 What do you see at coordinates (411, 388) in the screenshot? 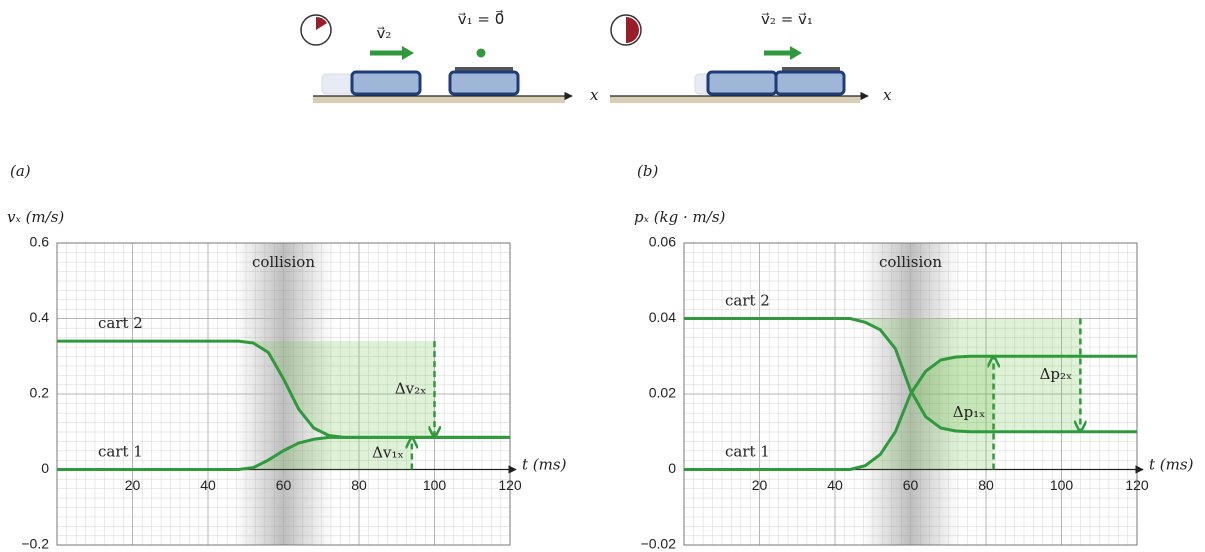
I see `delta-label: Δv₂ₓ` at bounding box center [411, 388].